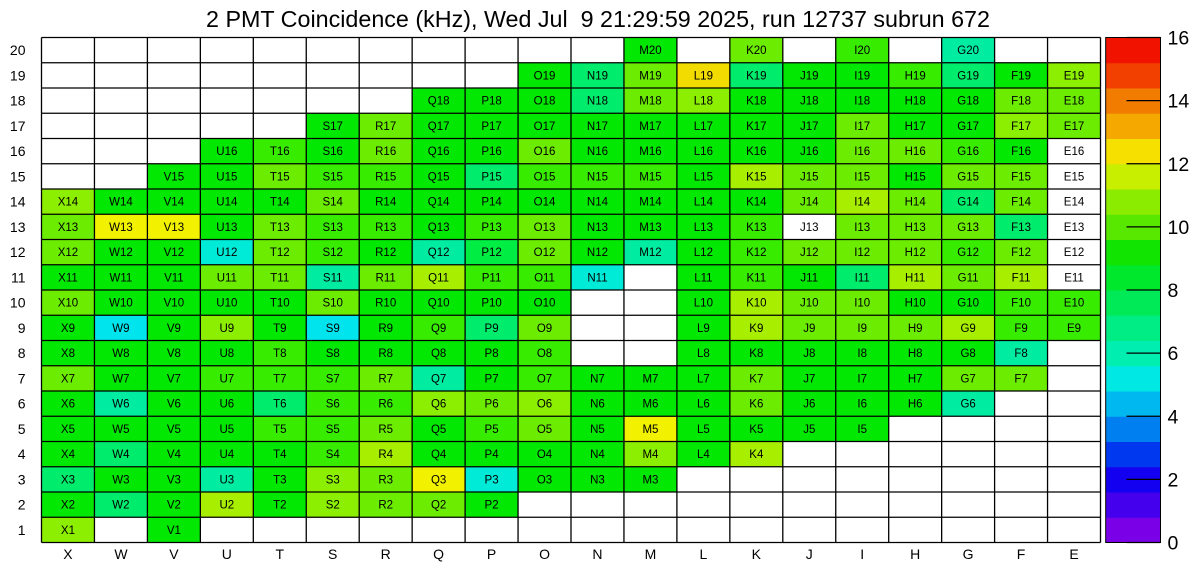 Image resolution: width=1196 pixels, height=572 pixels. What do you see at coordinates (597, 177) in the screenshot?
I see `svg-text: N15` at bounding box center [597, 177].